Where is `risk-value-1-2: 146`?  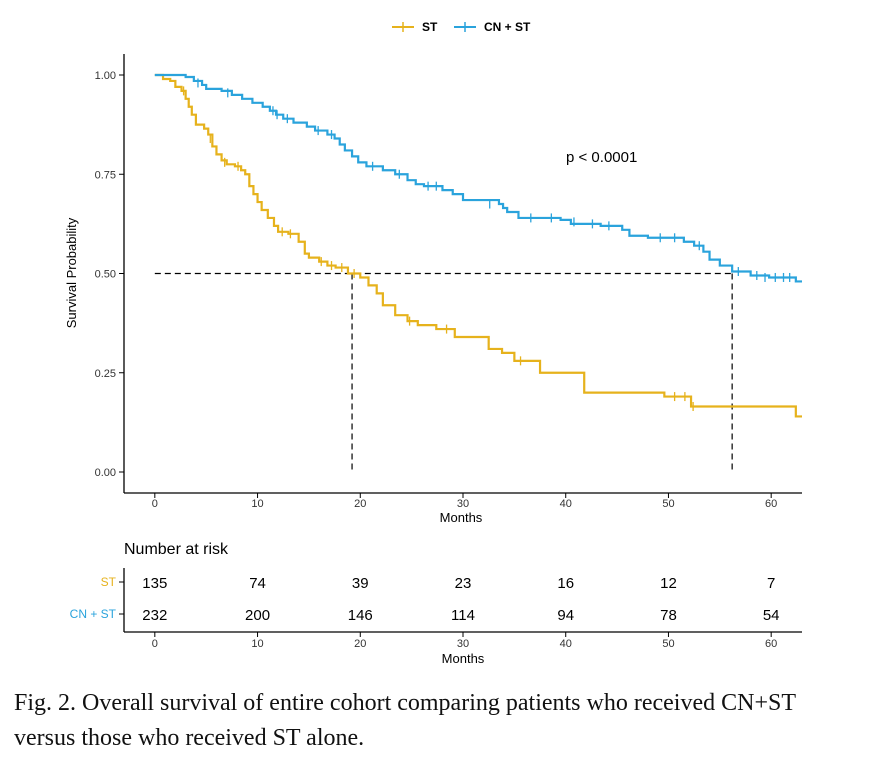
risk-value-1-2: 146 is located at coordinates (360, 615).